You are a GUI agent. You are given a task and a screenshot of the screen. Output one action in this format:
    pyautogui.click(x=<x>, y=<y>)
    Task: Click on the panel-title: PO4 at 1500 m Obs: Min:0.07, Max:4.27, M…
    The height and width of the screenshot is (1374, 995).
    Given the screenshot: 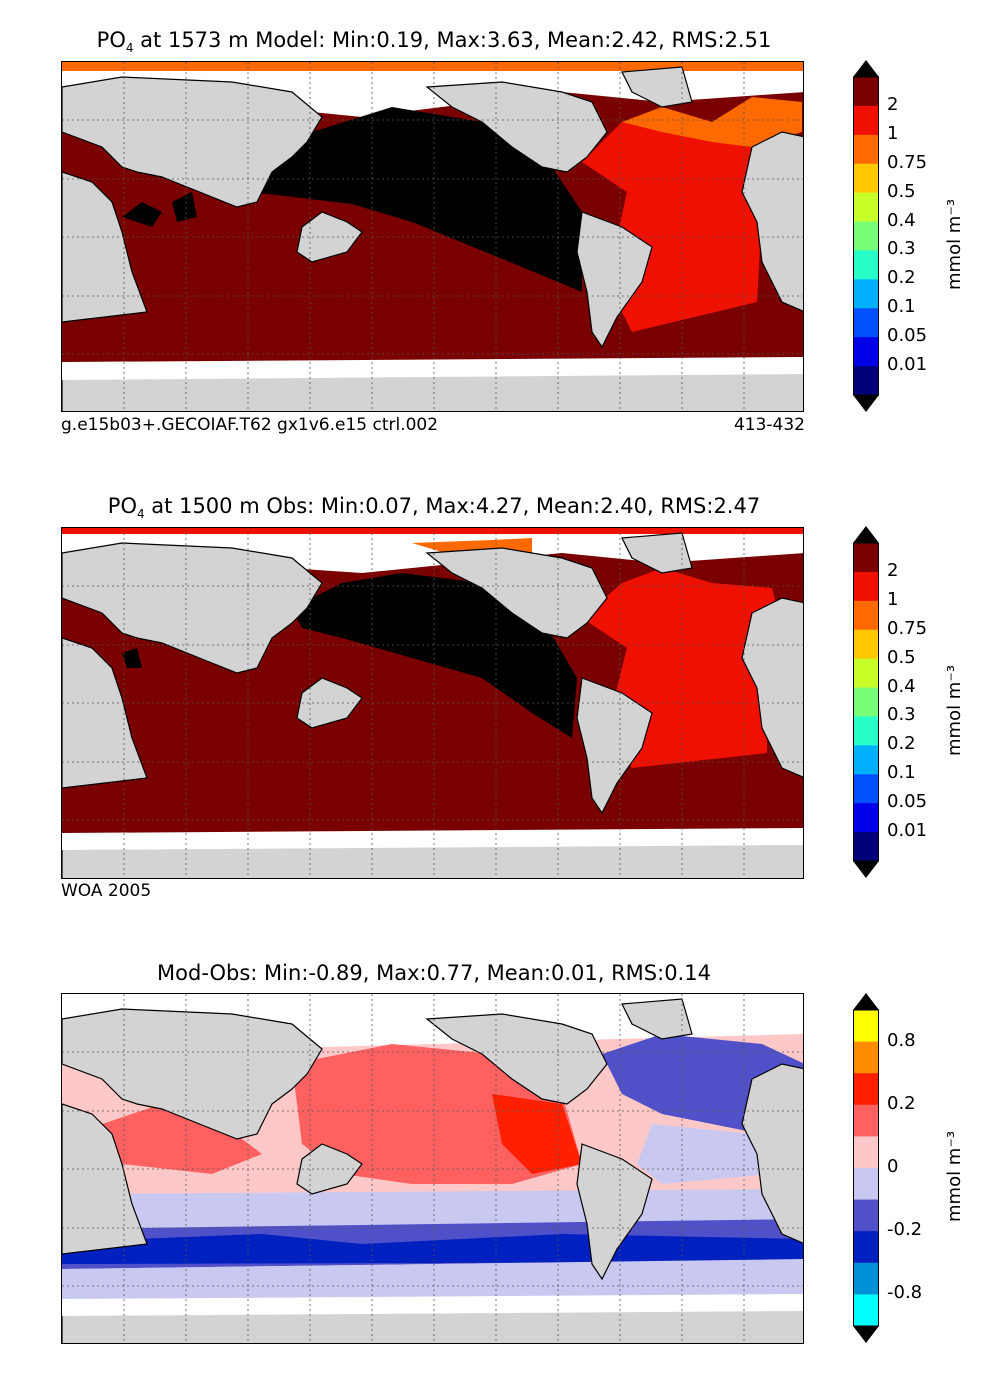 What is the action you would take?
    pyautogui.click(x=434, y=508)
    